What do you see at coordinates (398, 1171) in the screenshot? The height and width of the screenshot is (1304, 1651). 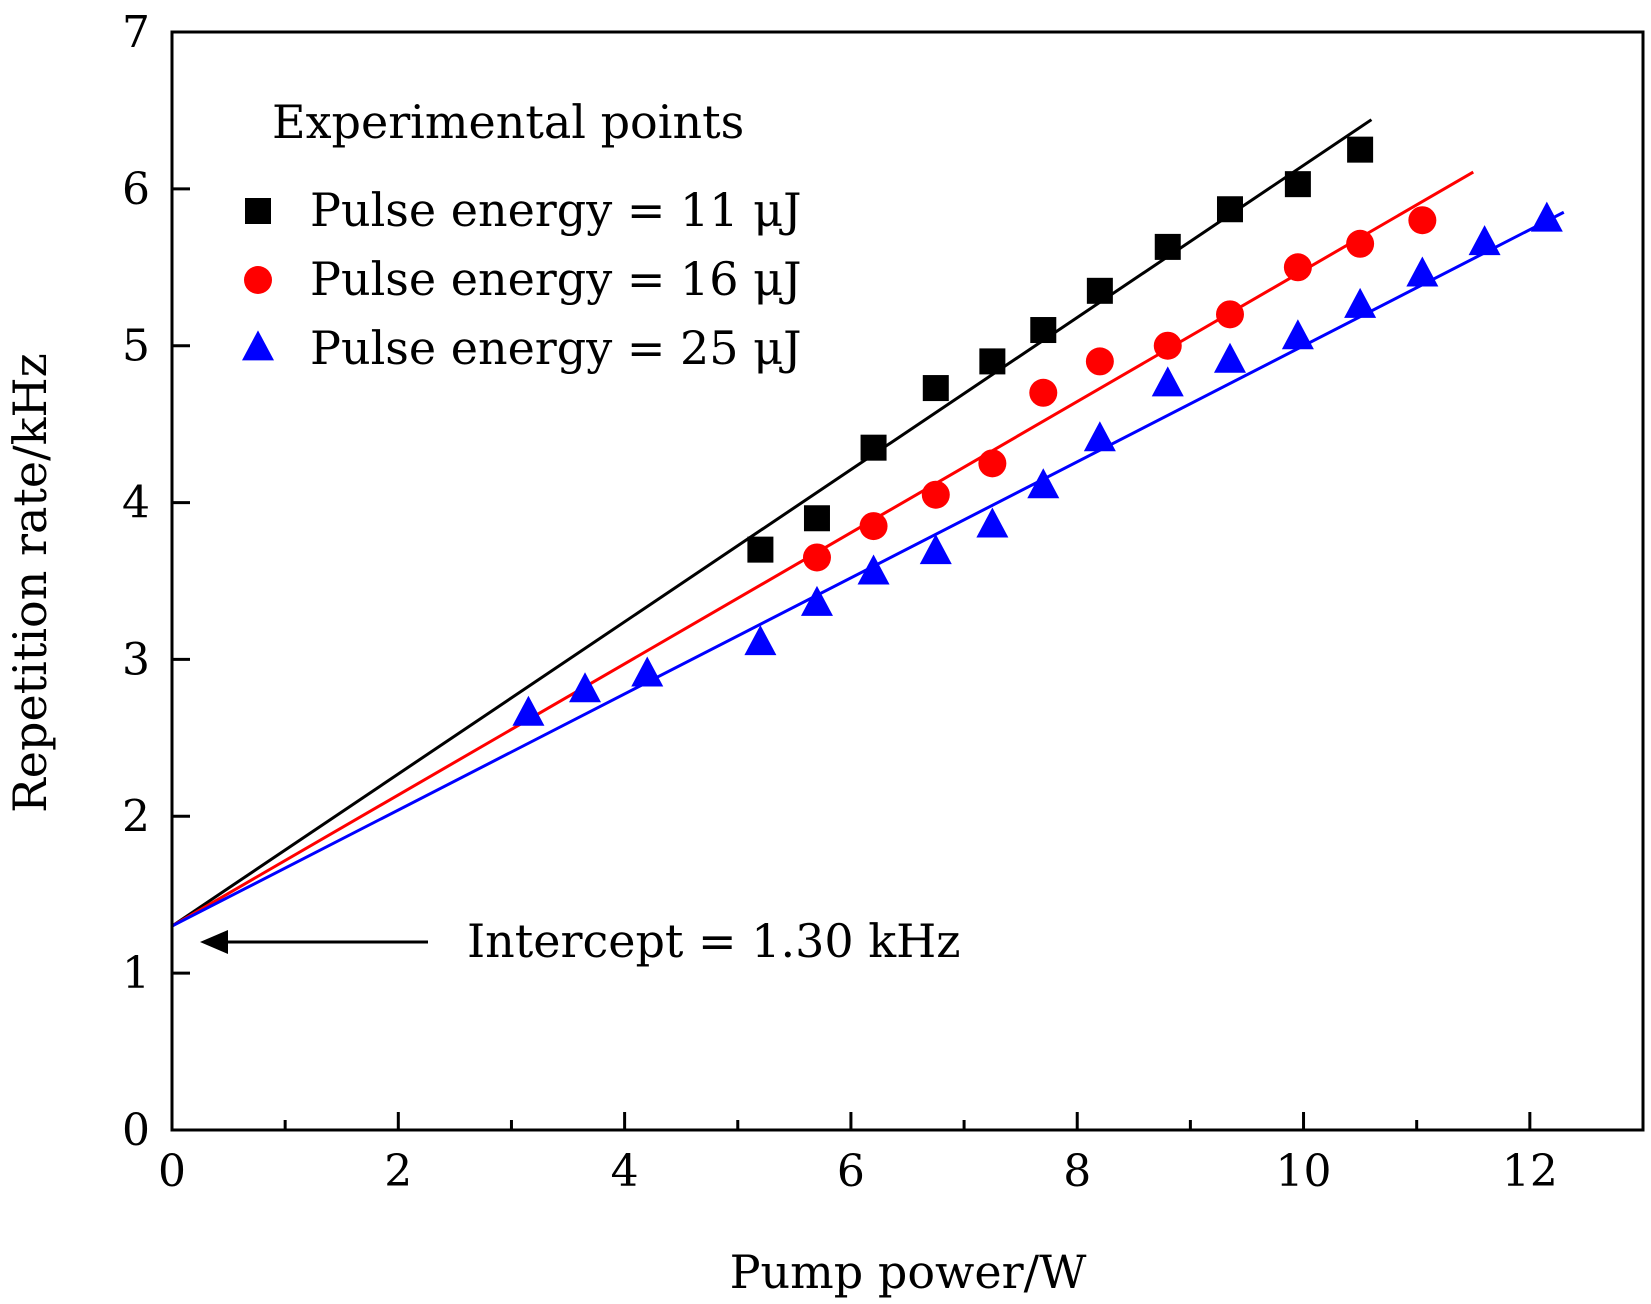 I see `x-tick-label: 2` at bounding box center [398, 1171].